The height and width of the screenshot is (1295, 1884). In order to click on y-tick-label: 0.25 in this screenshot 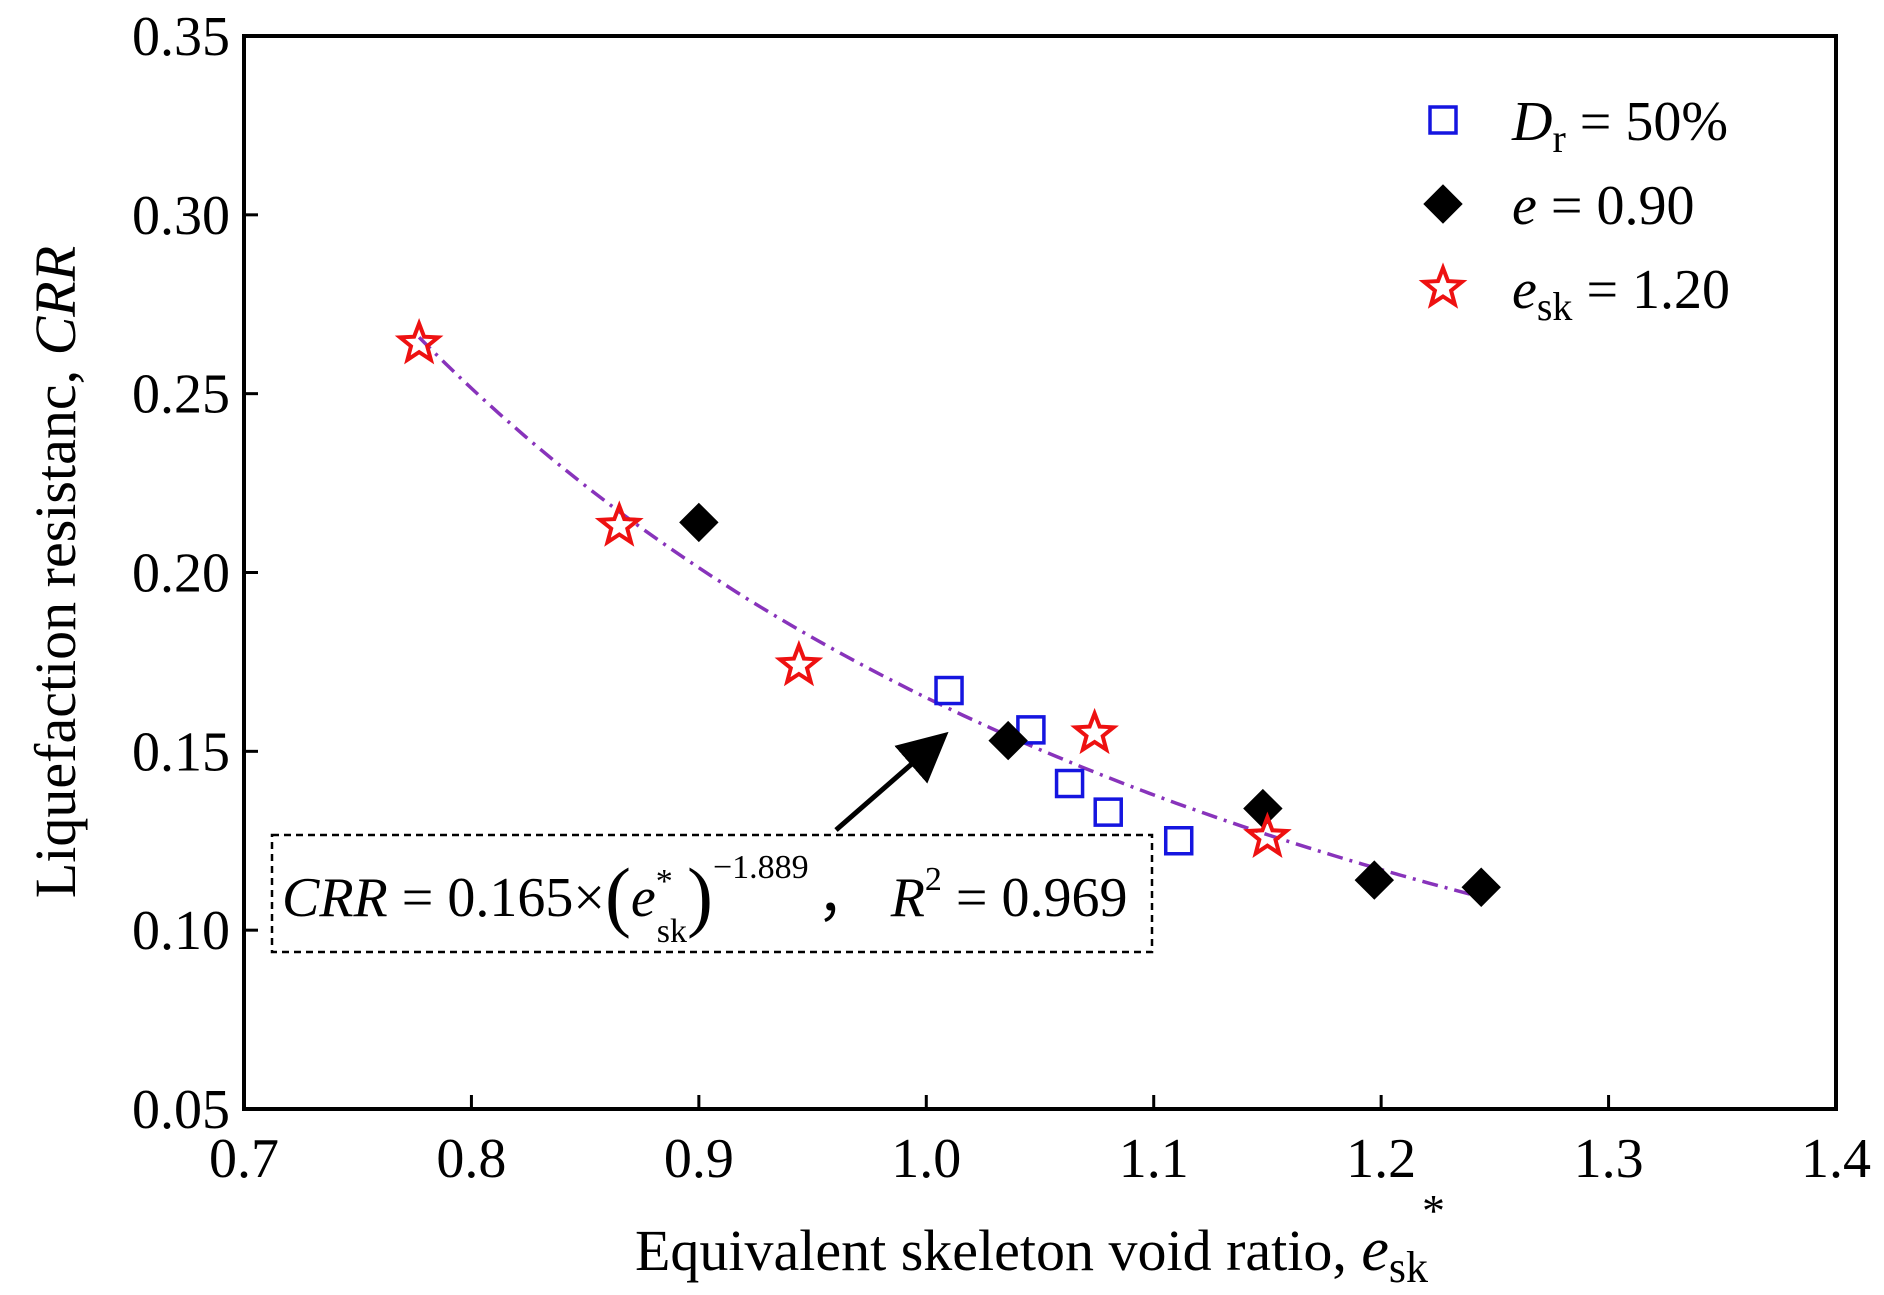, I will do `click(181, 395)`.